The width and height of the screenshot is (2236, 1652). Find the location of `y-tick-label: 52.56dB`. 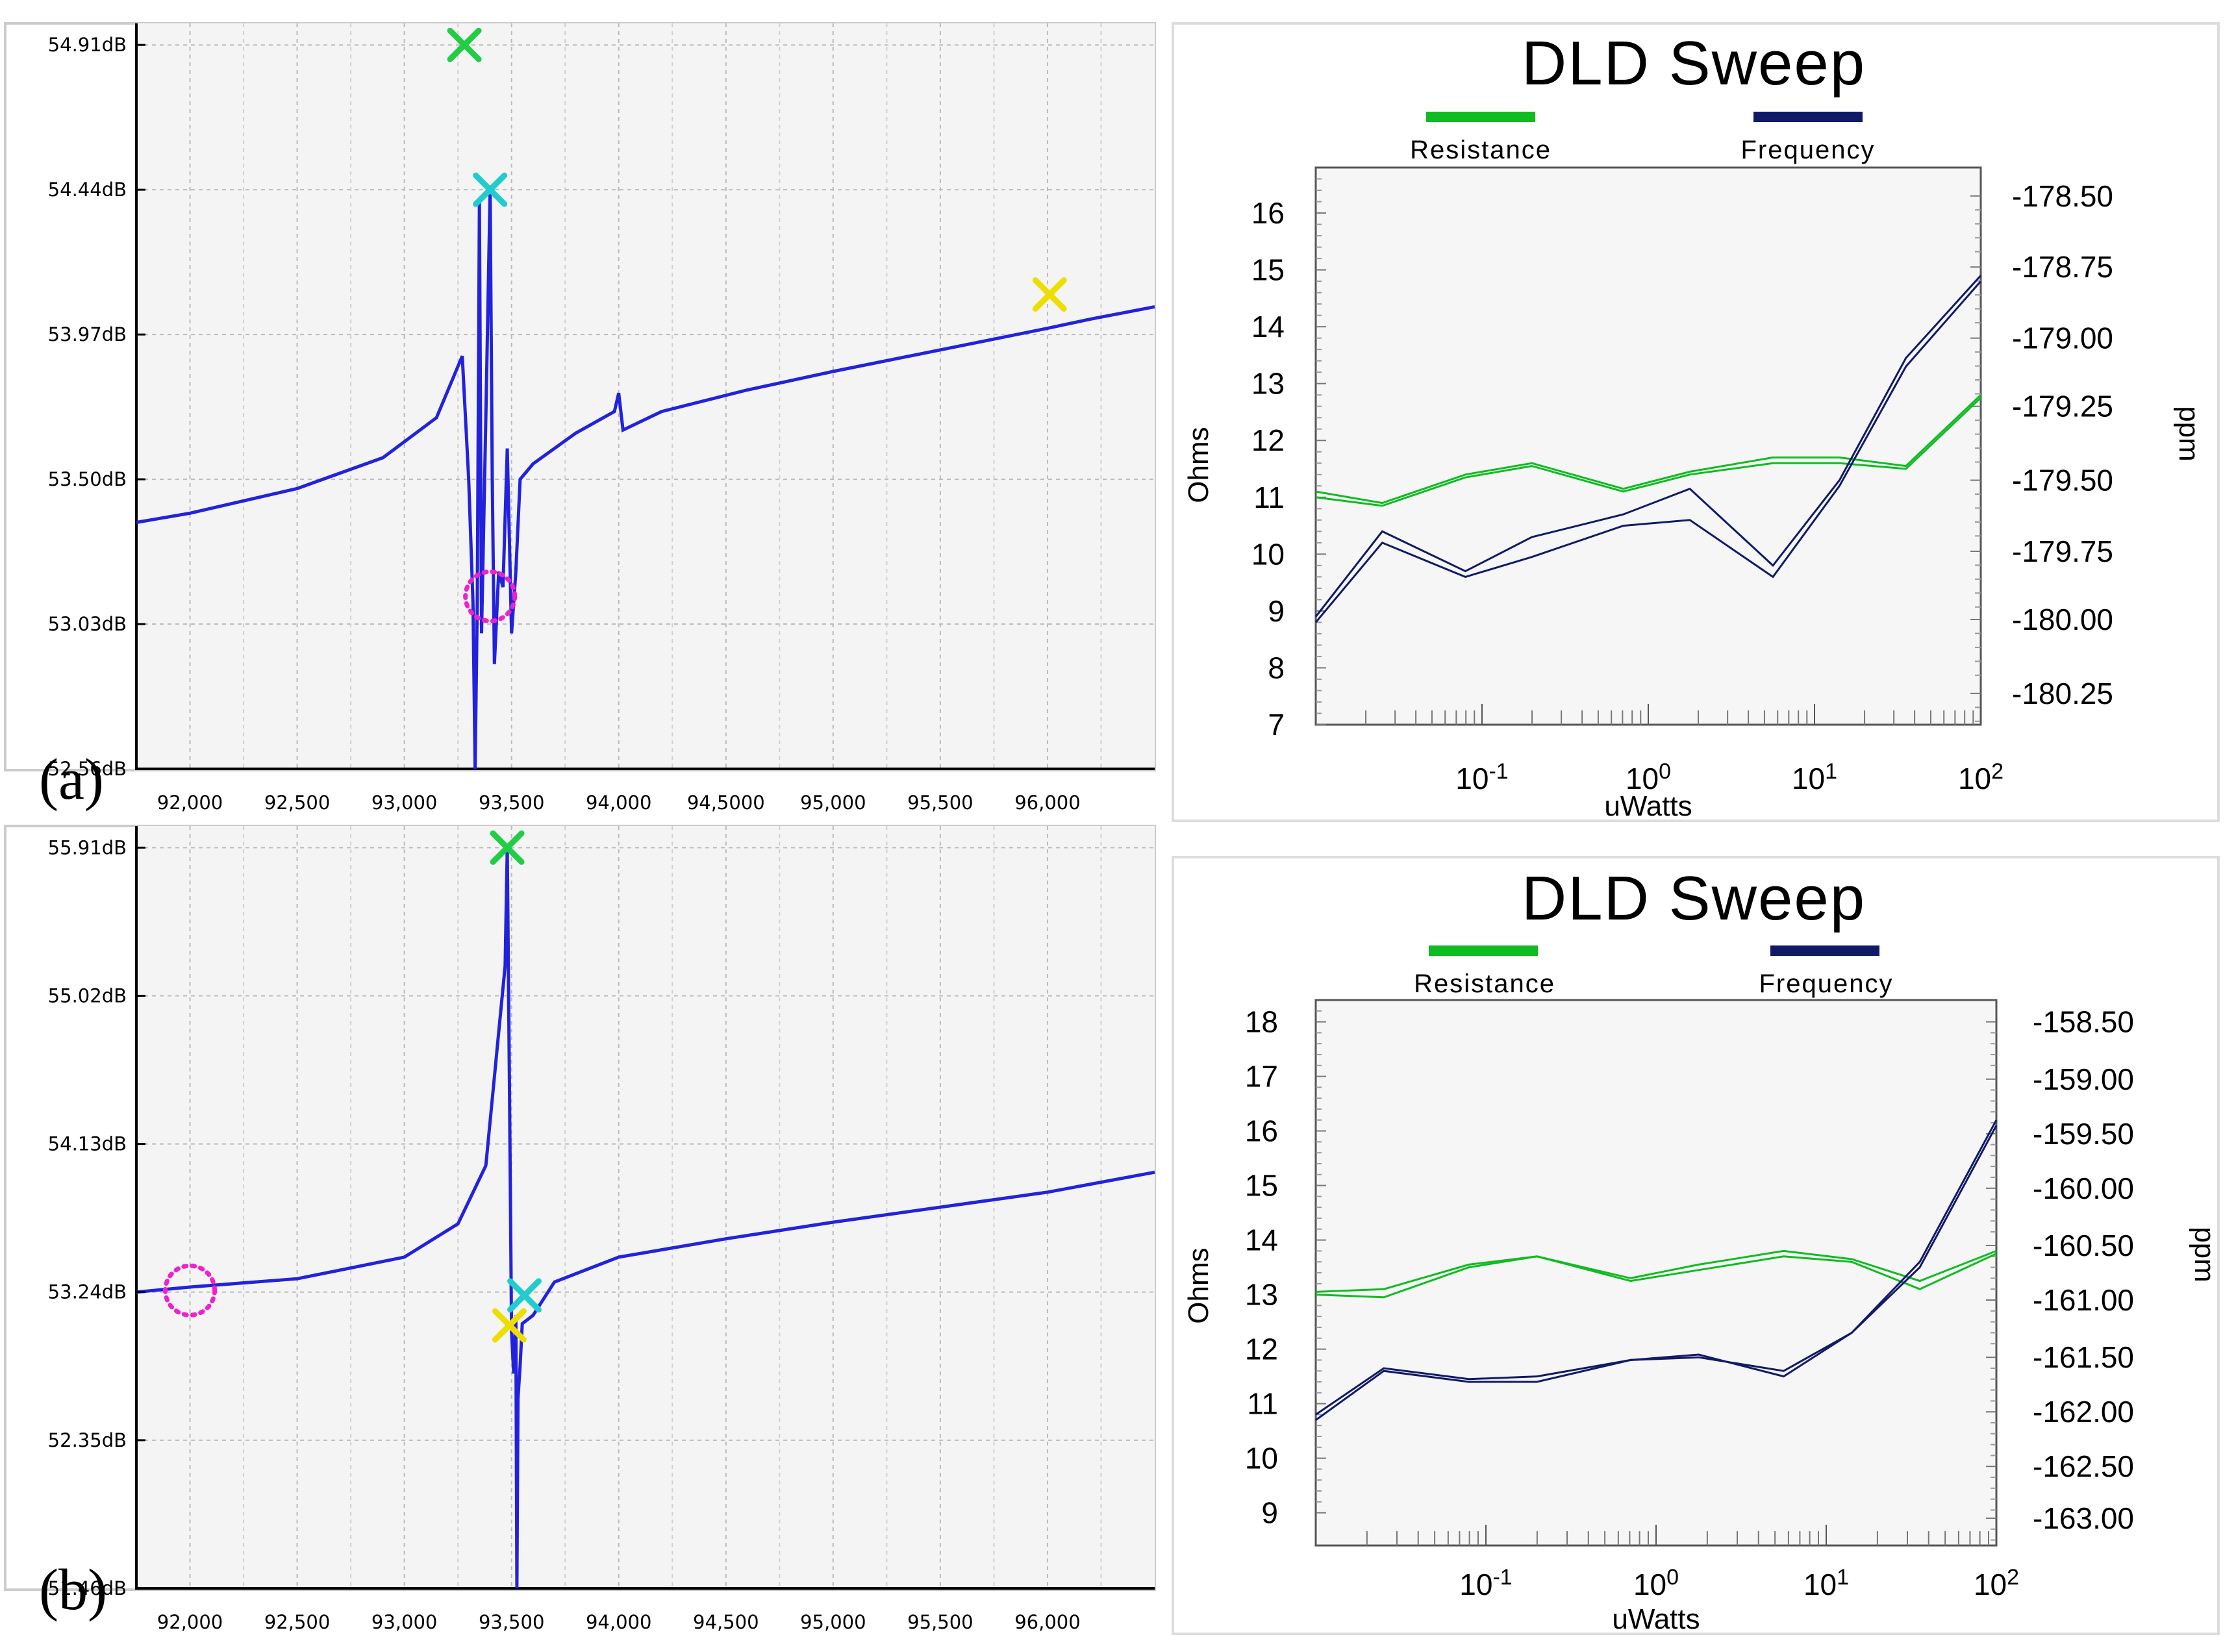

y-tick-label: 52.56dB is located at coordinates (87, 769).